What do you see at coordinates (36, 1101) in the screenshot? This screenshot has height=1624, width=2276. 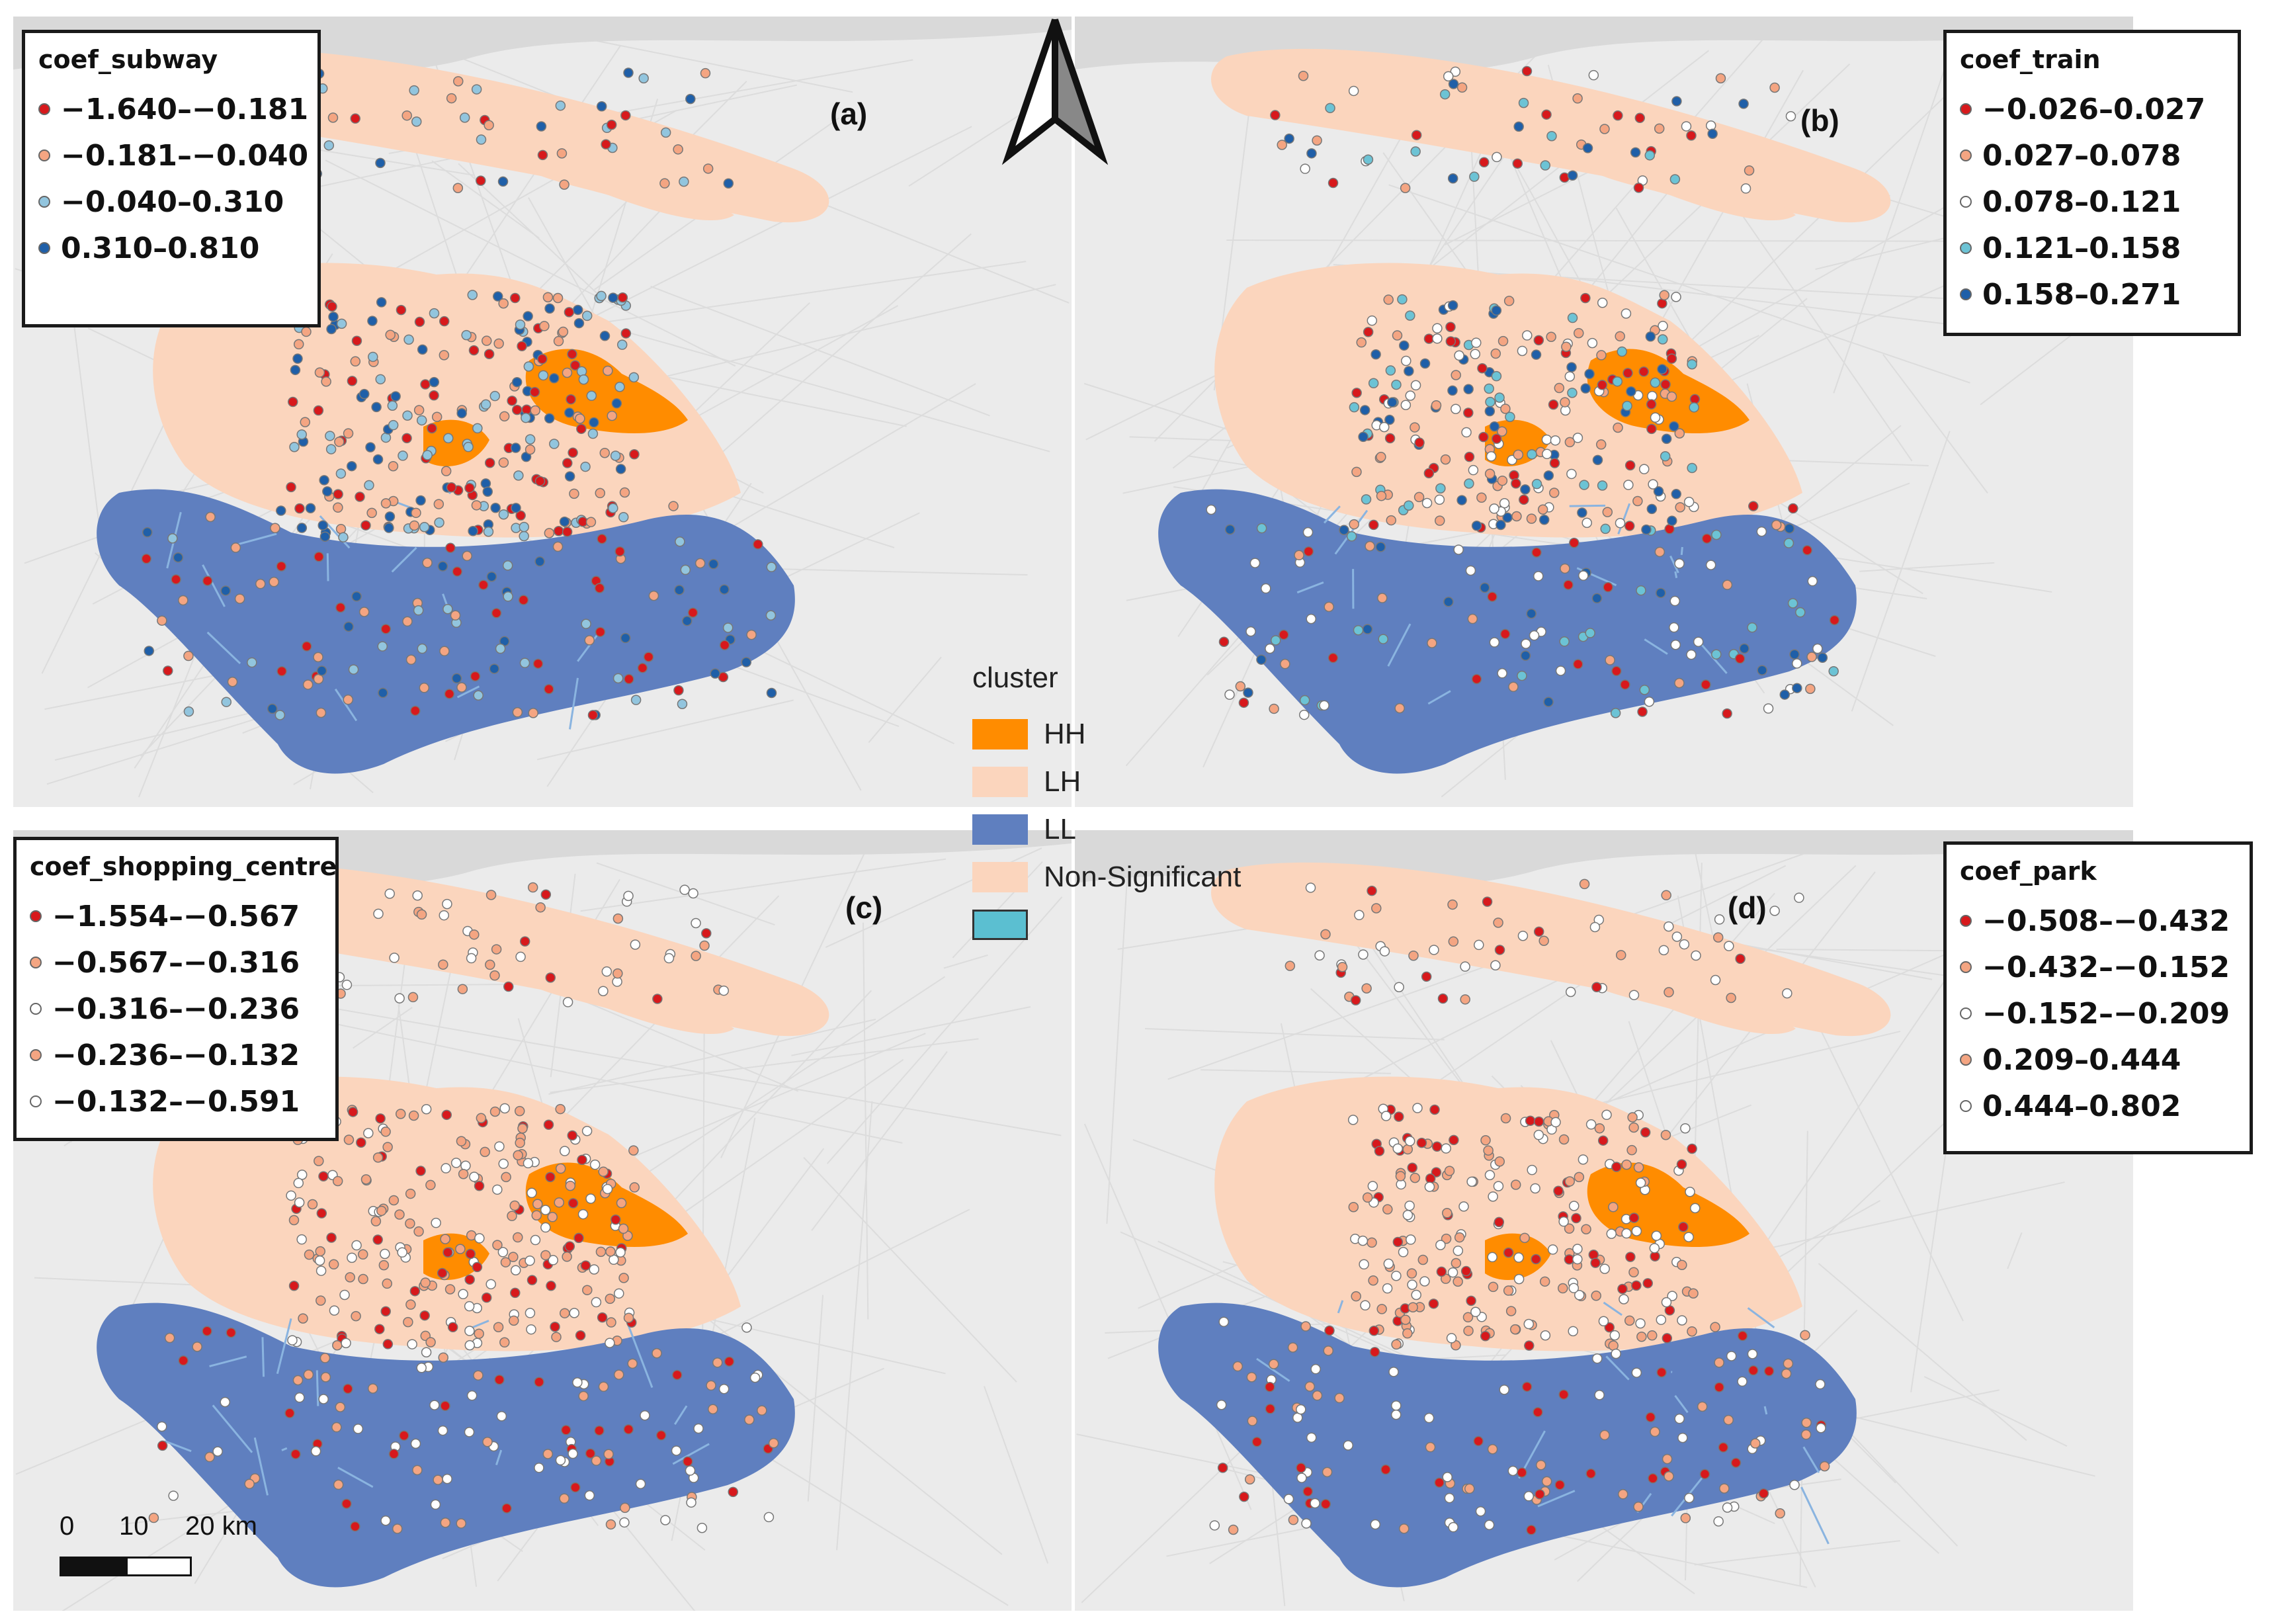 I see `legend-dot-icon` at bounding box center [36, 1101].